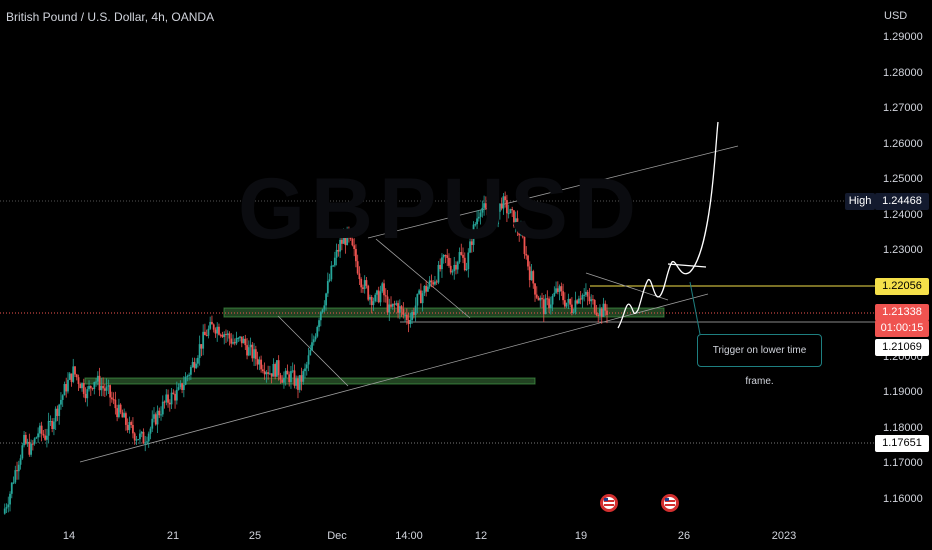 This screenshot has height=550, width=932. Describe the element at coordinates (759, 360) in the screenshot. I see `trigger-callout: Trigger on lower time frame.` at that location.